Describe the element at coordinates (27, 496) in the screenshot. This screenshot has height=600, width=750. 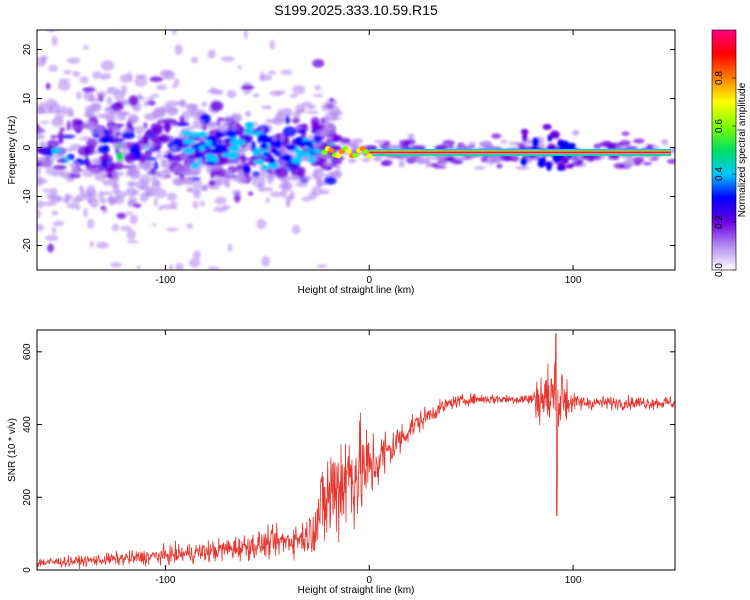
I see `y-tick-label: 200` at that location.